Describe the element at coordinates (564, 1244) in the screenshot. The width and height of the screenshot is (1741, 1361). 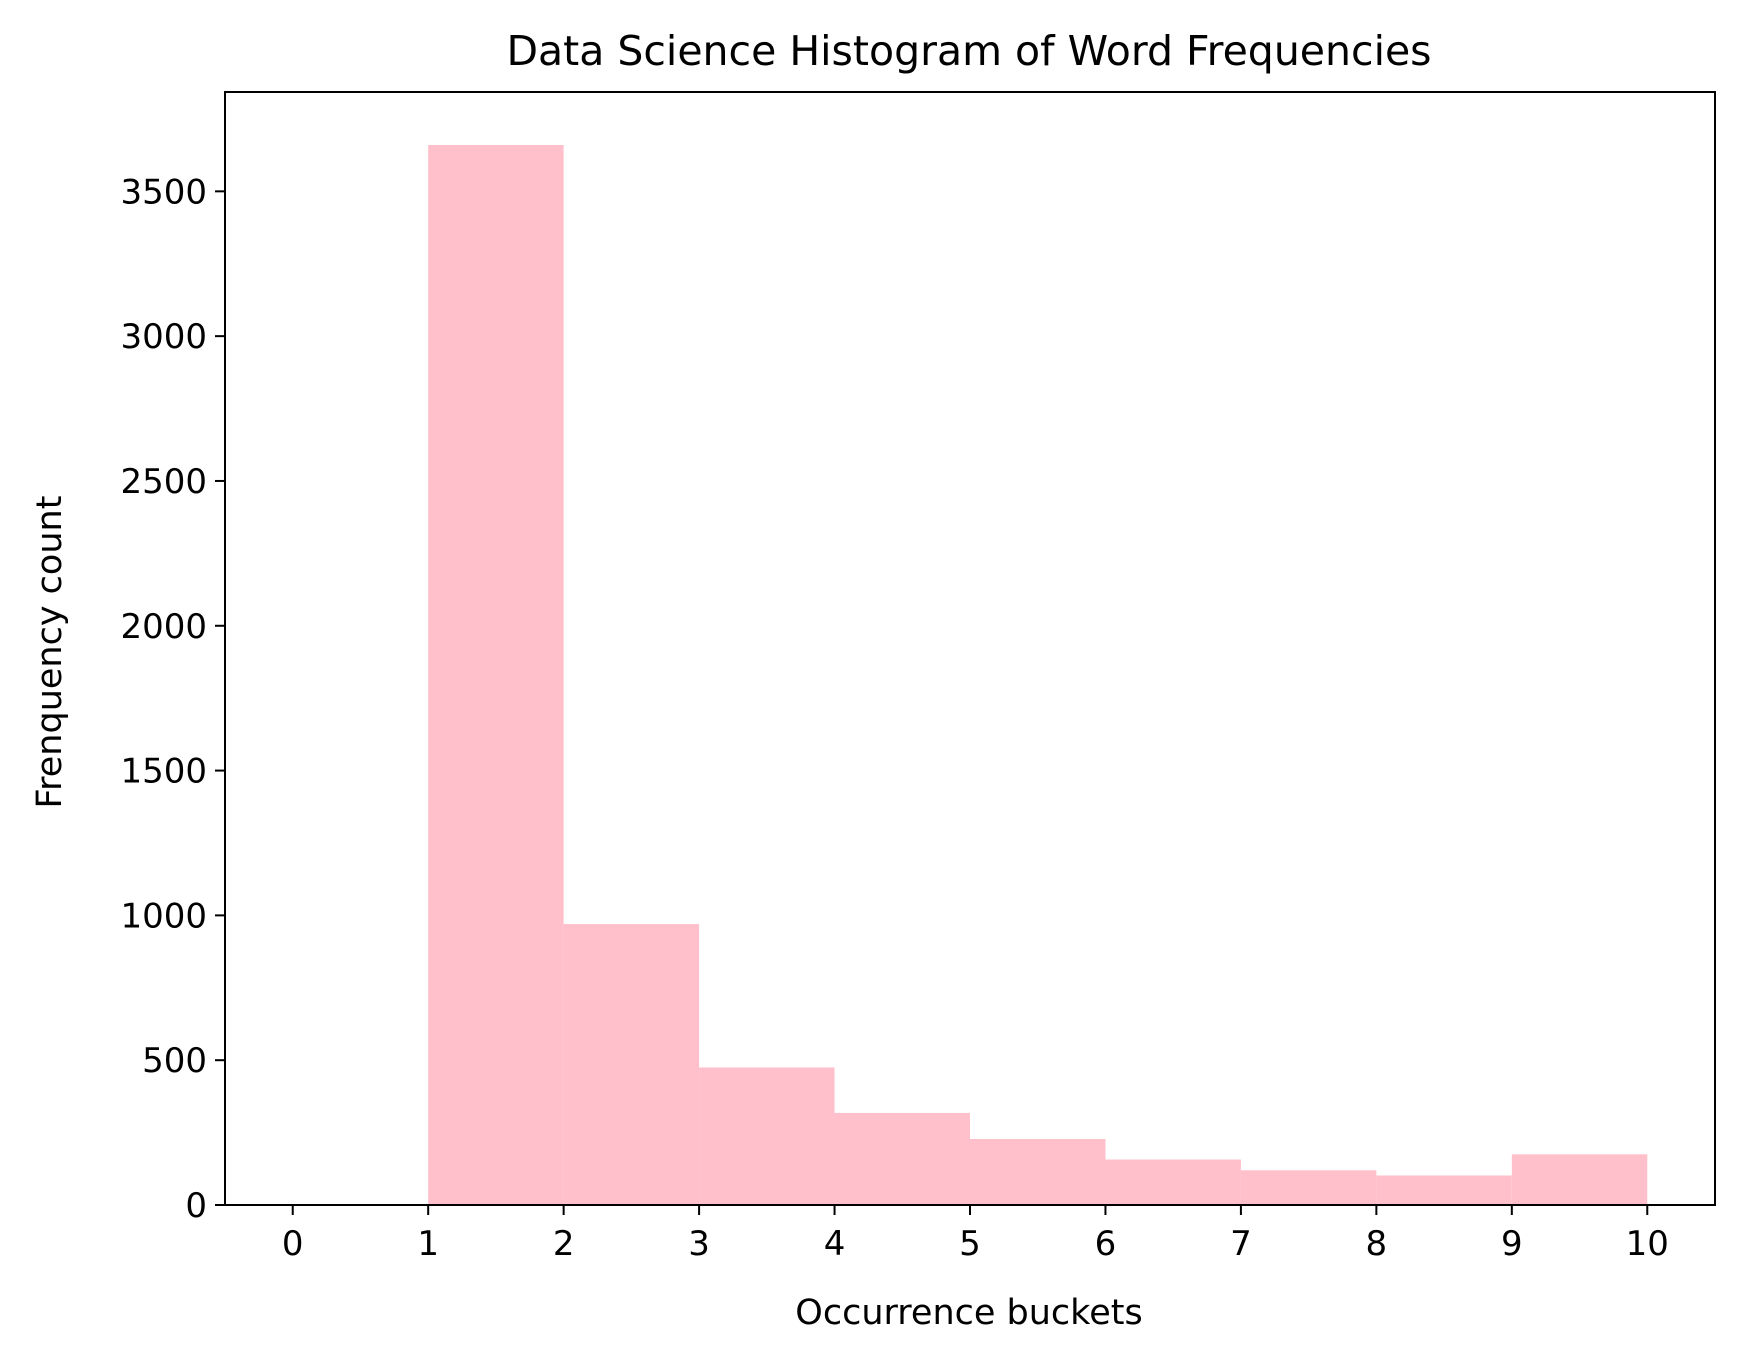
I see `x-tick-label: 2` at that location.